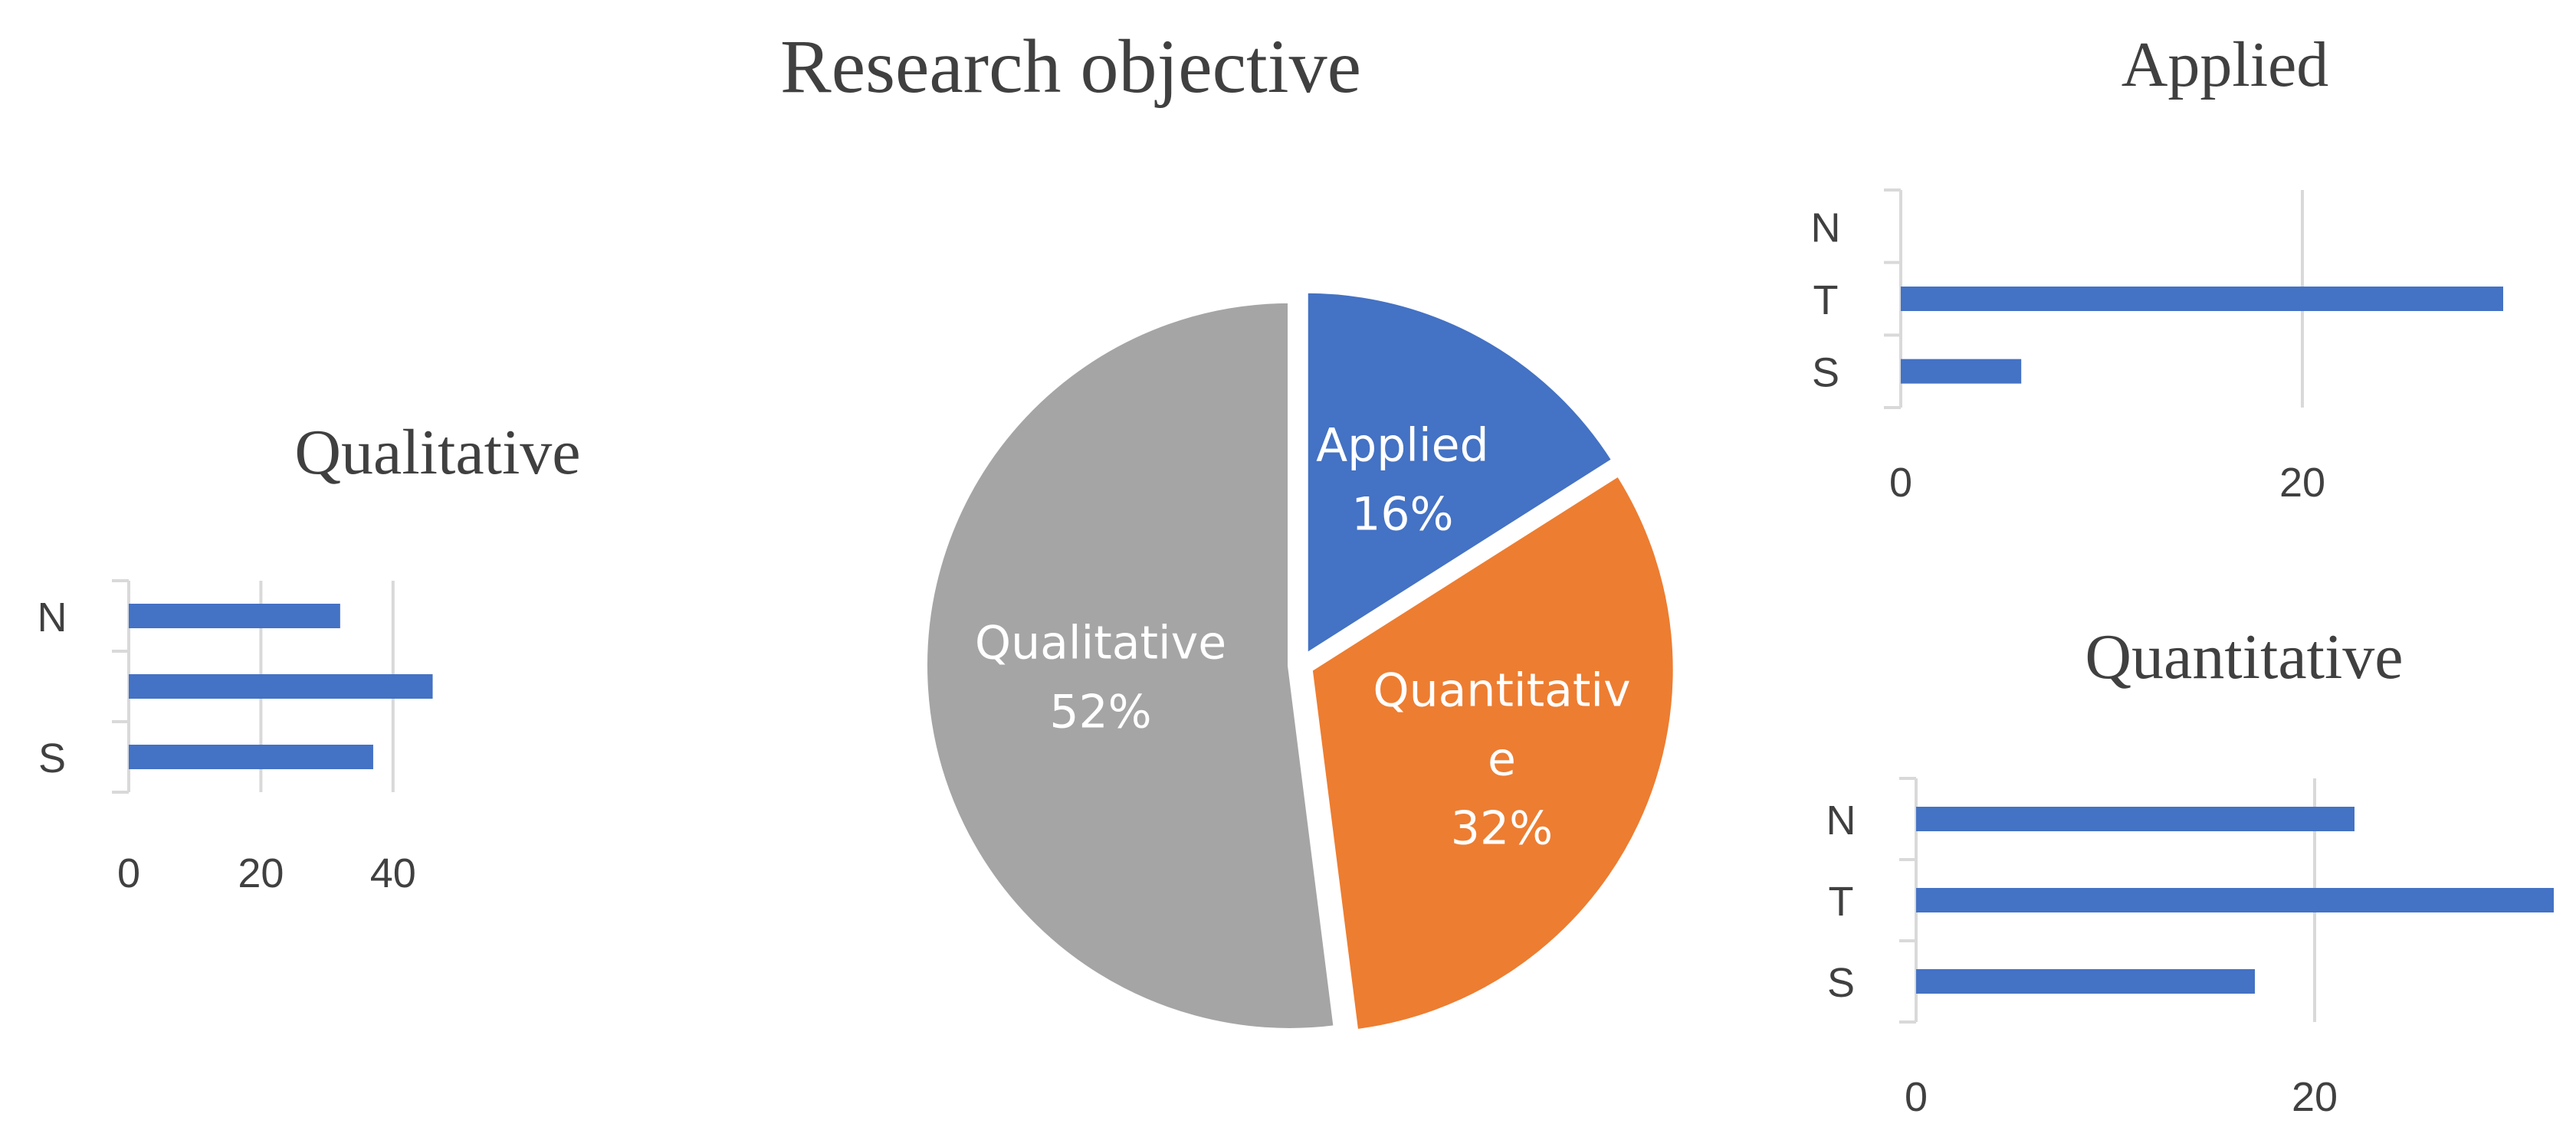 This screenshot has width=2576, height=1140. I want to click on pie-label-pct-qualitative: 52%, so click(1100, 712).